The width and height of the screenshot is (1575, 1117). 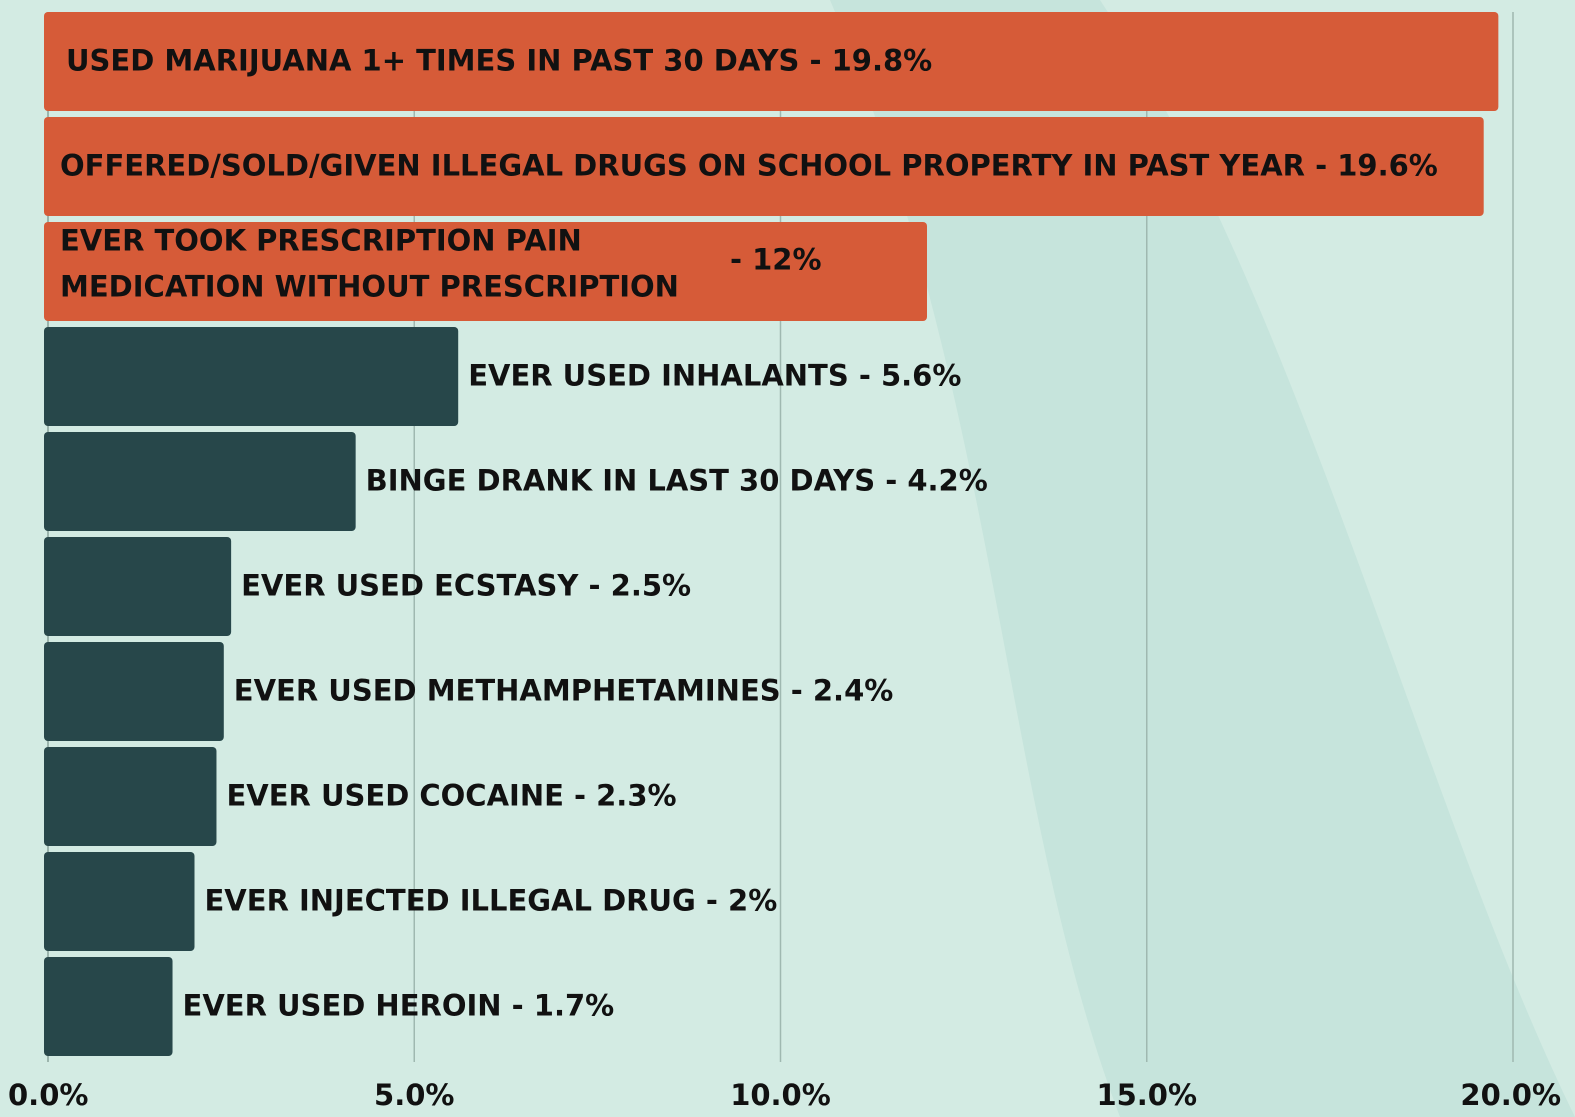 I want to click on bar-label: EVER USED INHALANTS - 5.6%, so click(x=714, y=376).